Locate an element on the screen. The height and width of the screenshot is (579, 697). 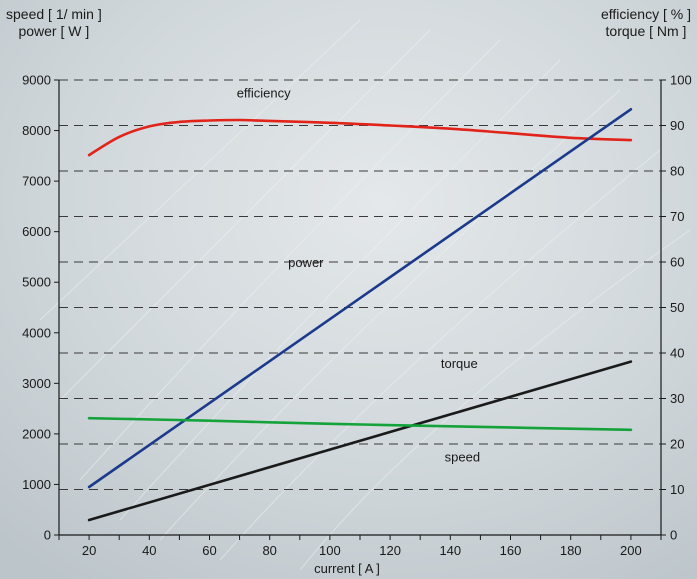
series-label-torque: torque is located at coordinates (459, 363).